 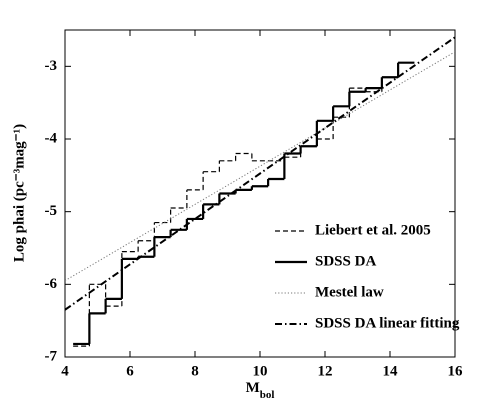 What do you see at coordinates (51, 138) in the screenshot?
I see `y-tick-label: -4` at bounding box center [51, 138].